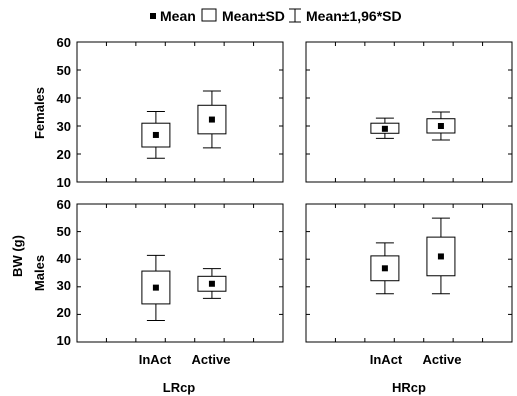 This screenshot has height=396, width=517. Describe the element at coordinates (253, 16) in the screenshot. I see `legend-sd-label: Mean±SD` at that location.